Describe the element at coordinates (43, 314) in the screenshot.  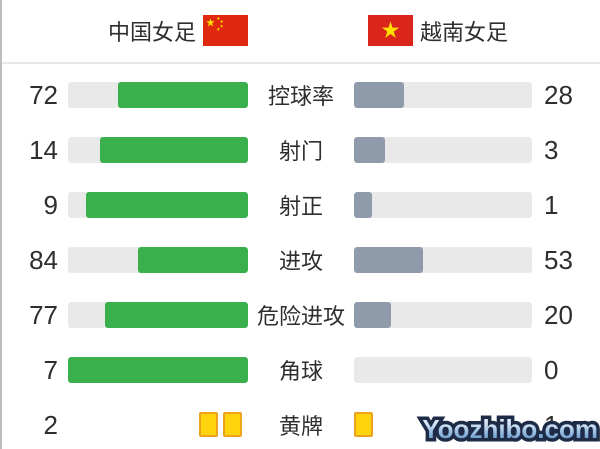
I see `home-value: 77` at that location.